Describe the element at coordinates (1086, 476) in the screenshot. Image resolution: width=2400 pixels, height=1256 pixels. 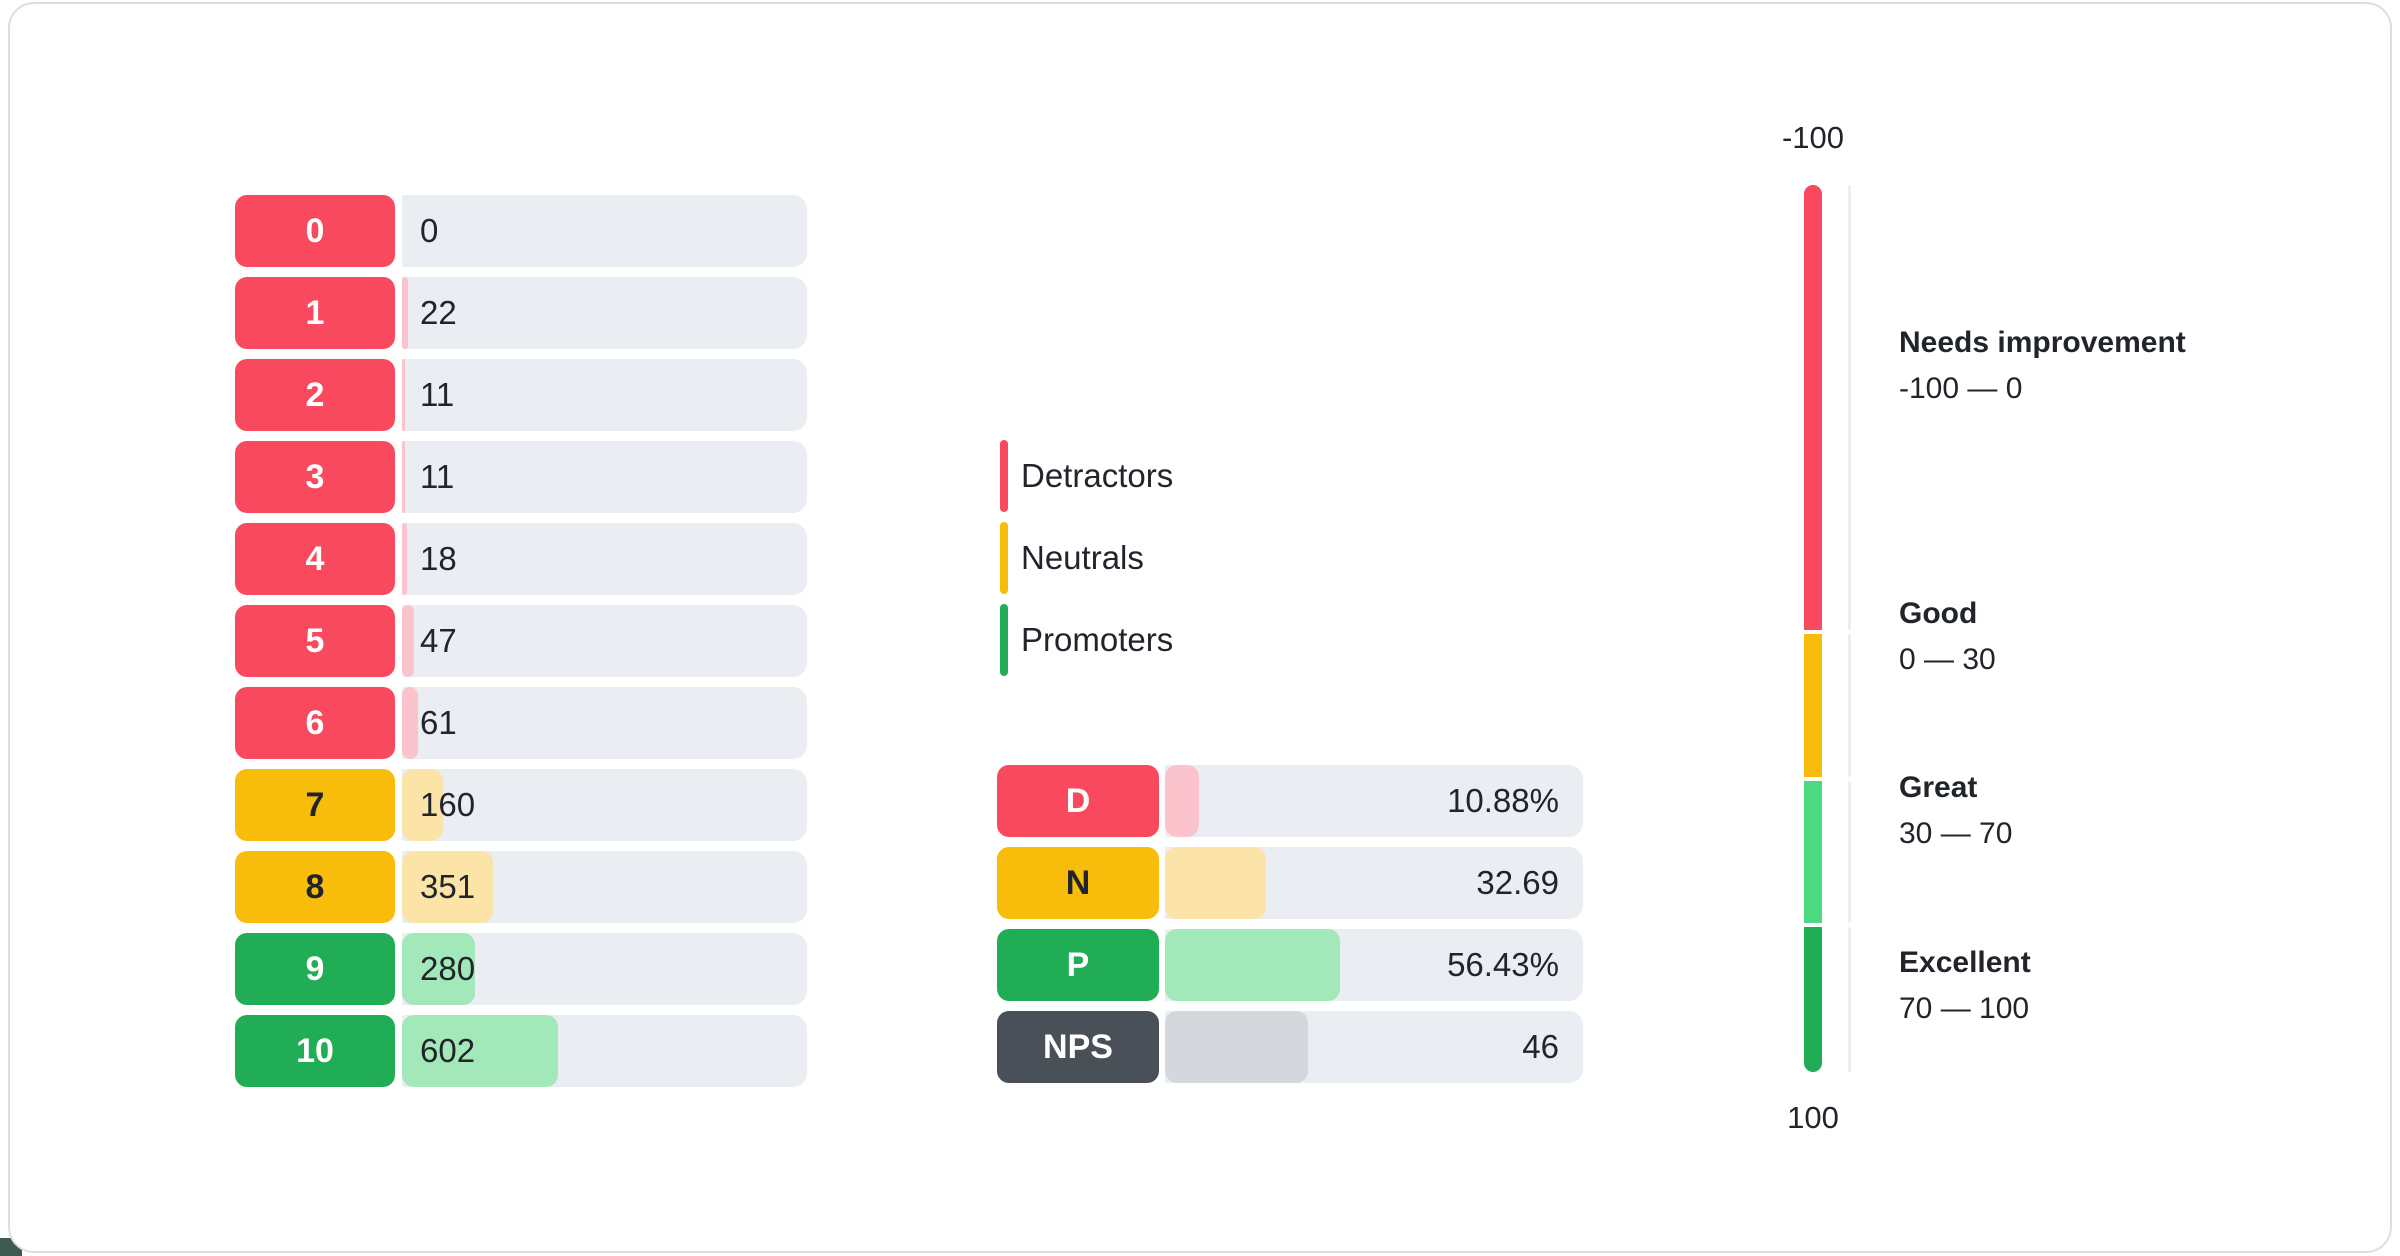
I see `legend-item-detractors: Detractors` at that location.